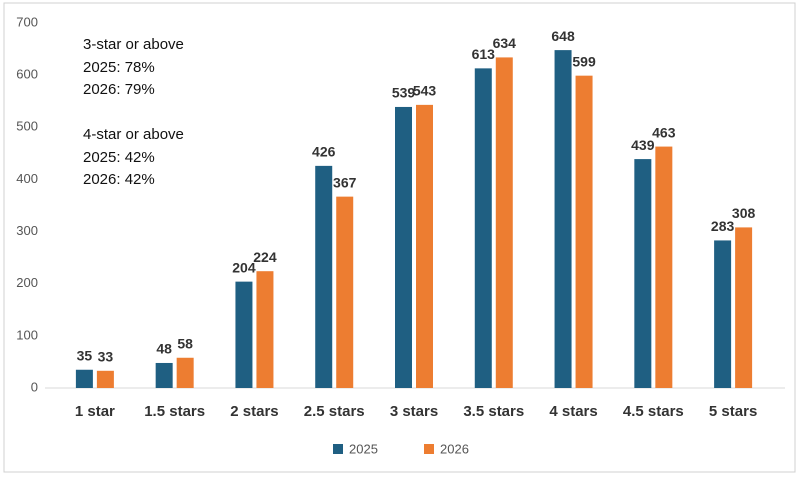  I want to click on value-label: 648, so click(563, 36).